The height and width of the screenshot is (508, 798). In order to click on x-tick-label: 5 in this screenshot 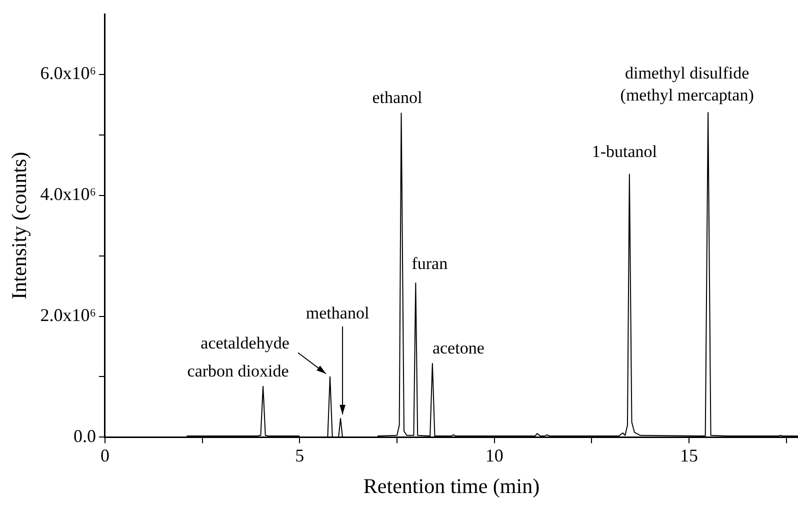, I will do `click(299, 456)`.